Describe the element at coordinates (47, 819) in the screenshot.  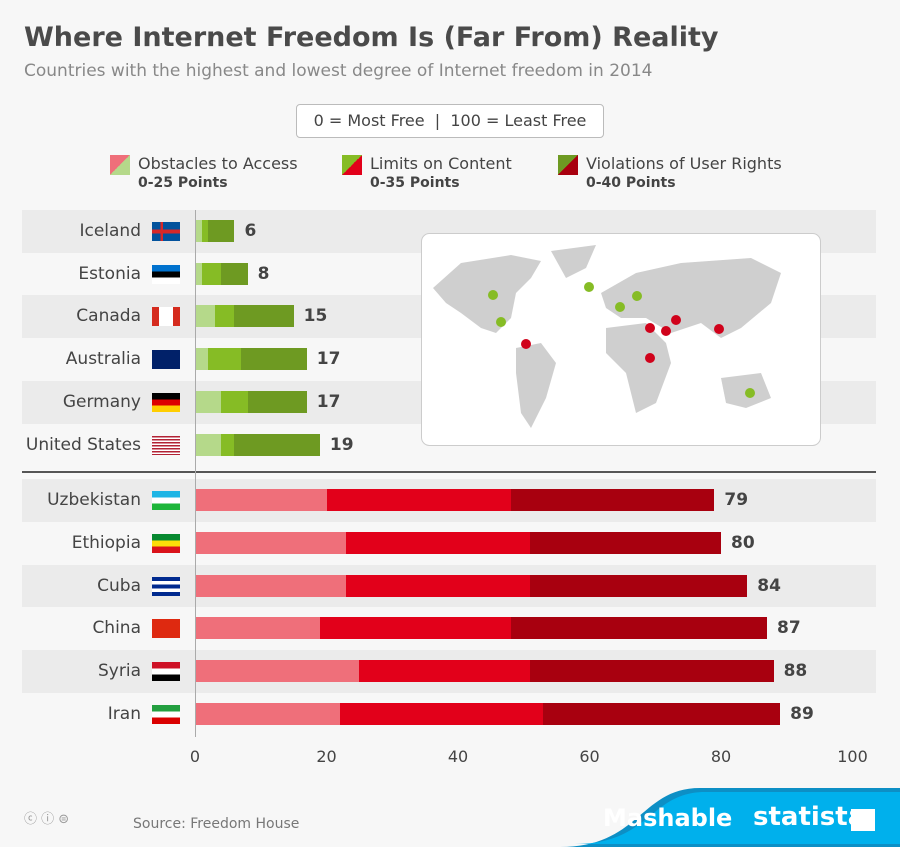
I see `cc-license-icons: ⓒ ⓘ ⊜` at that location.